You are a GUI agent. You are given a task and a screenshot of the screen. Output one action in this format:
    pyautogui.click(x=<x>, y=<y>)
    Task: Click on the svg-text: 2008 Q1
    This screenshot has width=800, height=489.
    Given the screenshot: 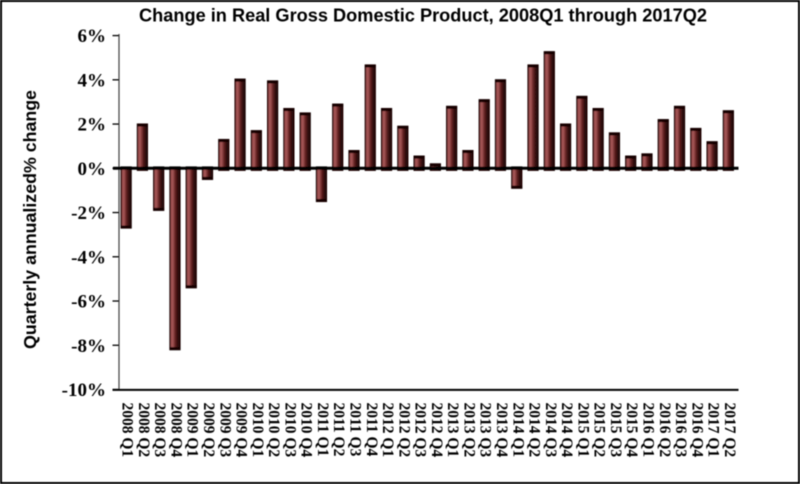 What is the action you would take?
    pyautogui.click(x=127, y=430)
    